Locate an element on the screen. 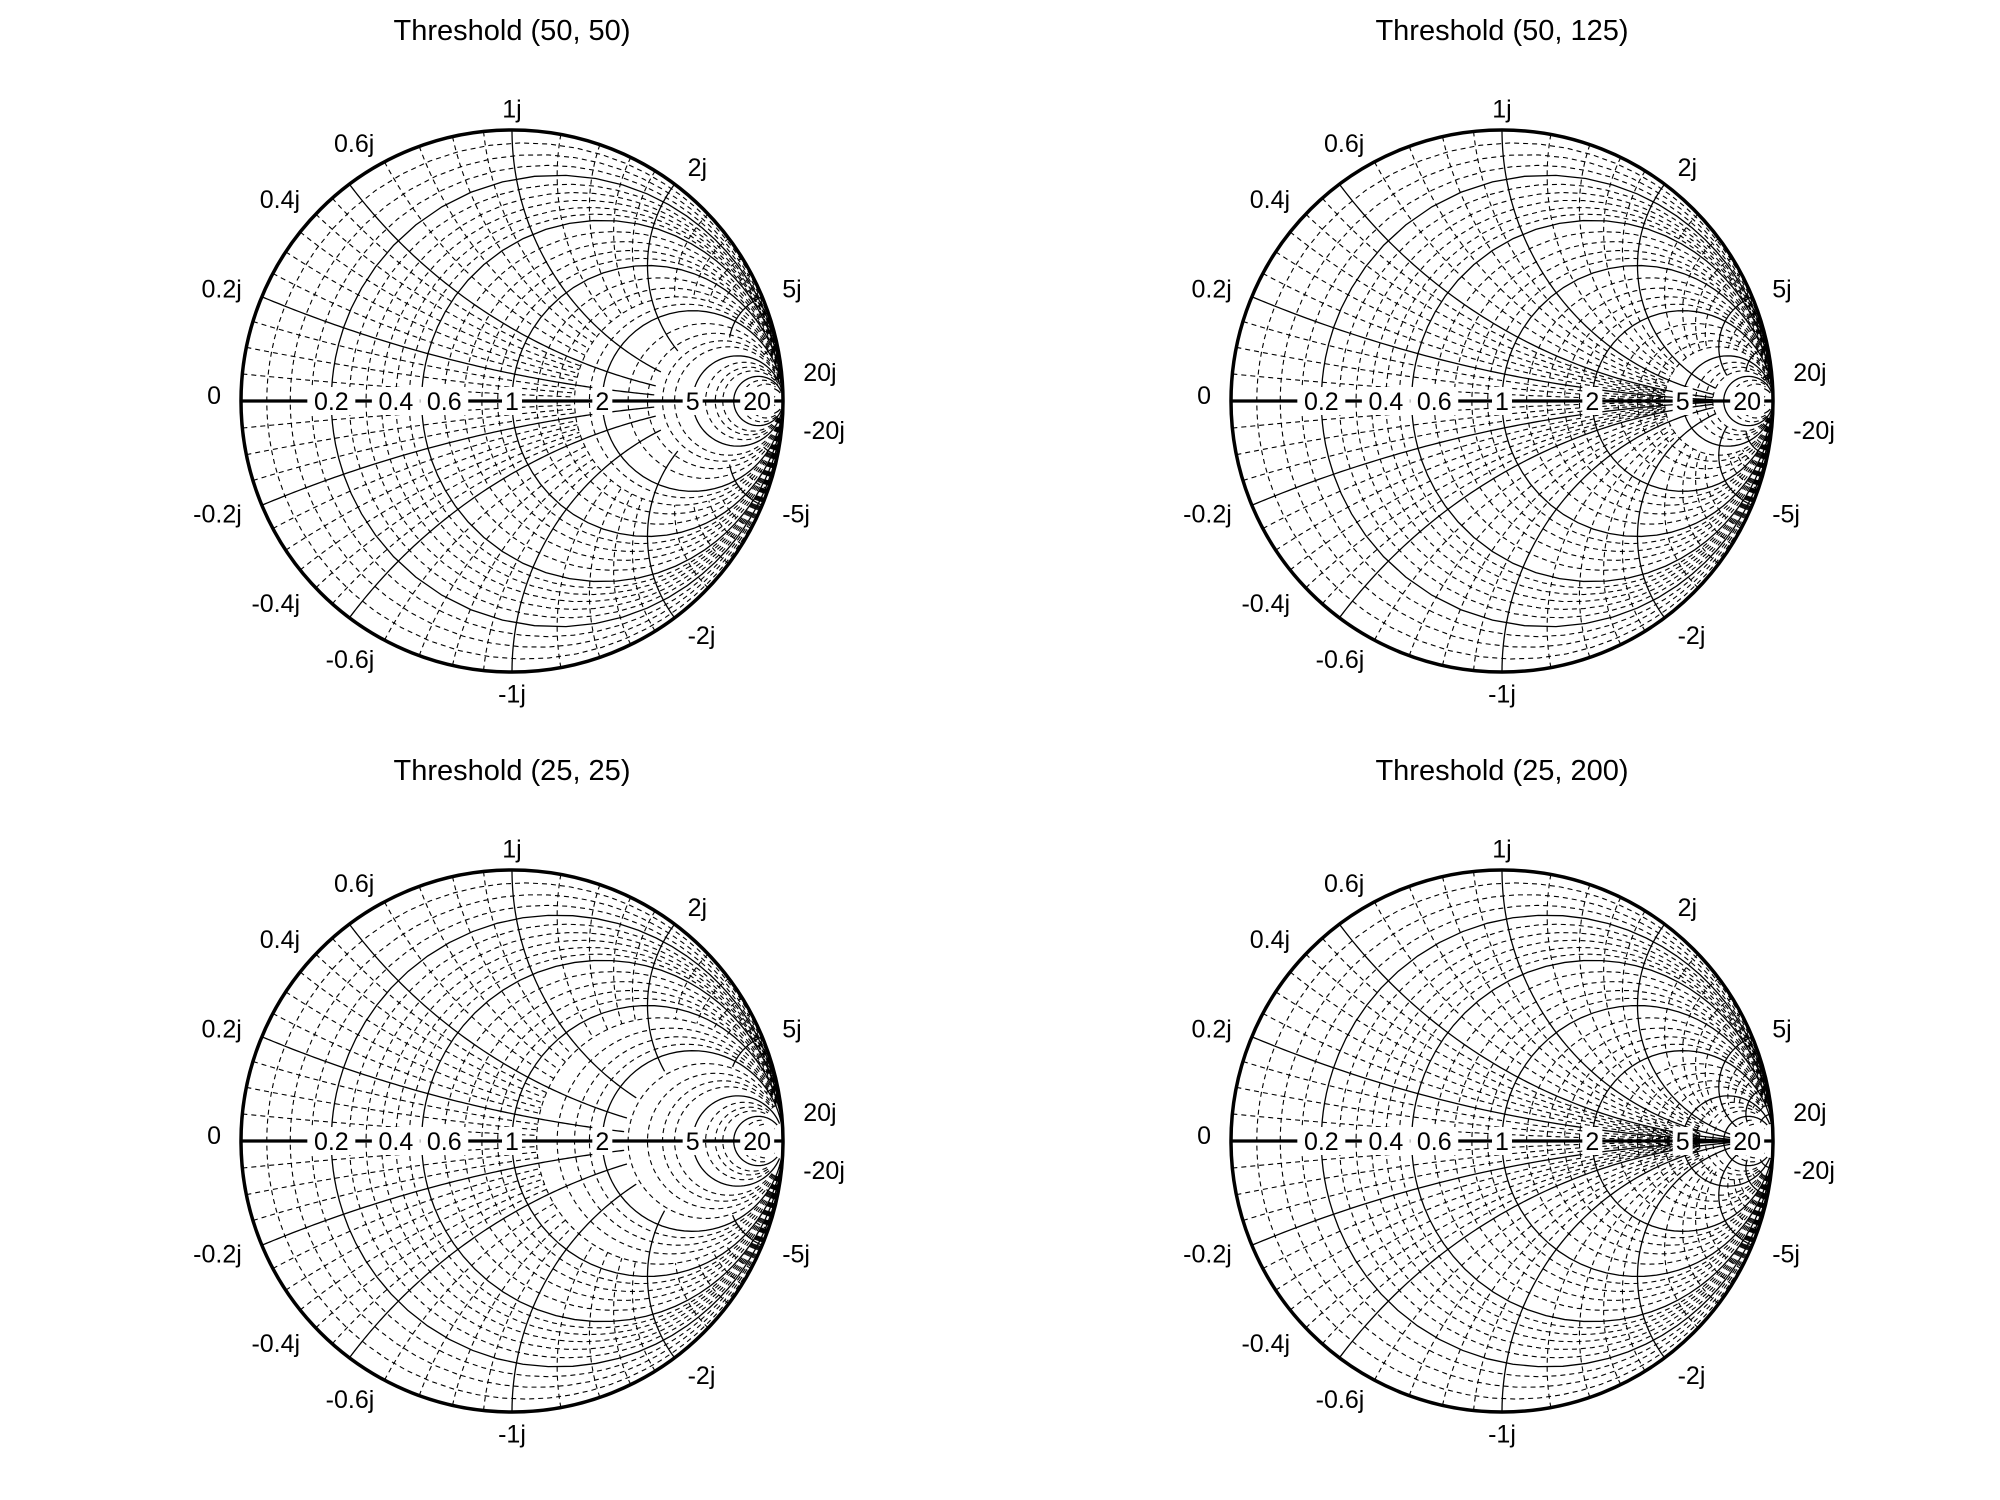  imag-tick-label: 0.6j is located at coordinates (1344, 144).